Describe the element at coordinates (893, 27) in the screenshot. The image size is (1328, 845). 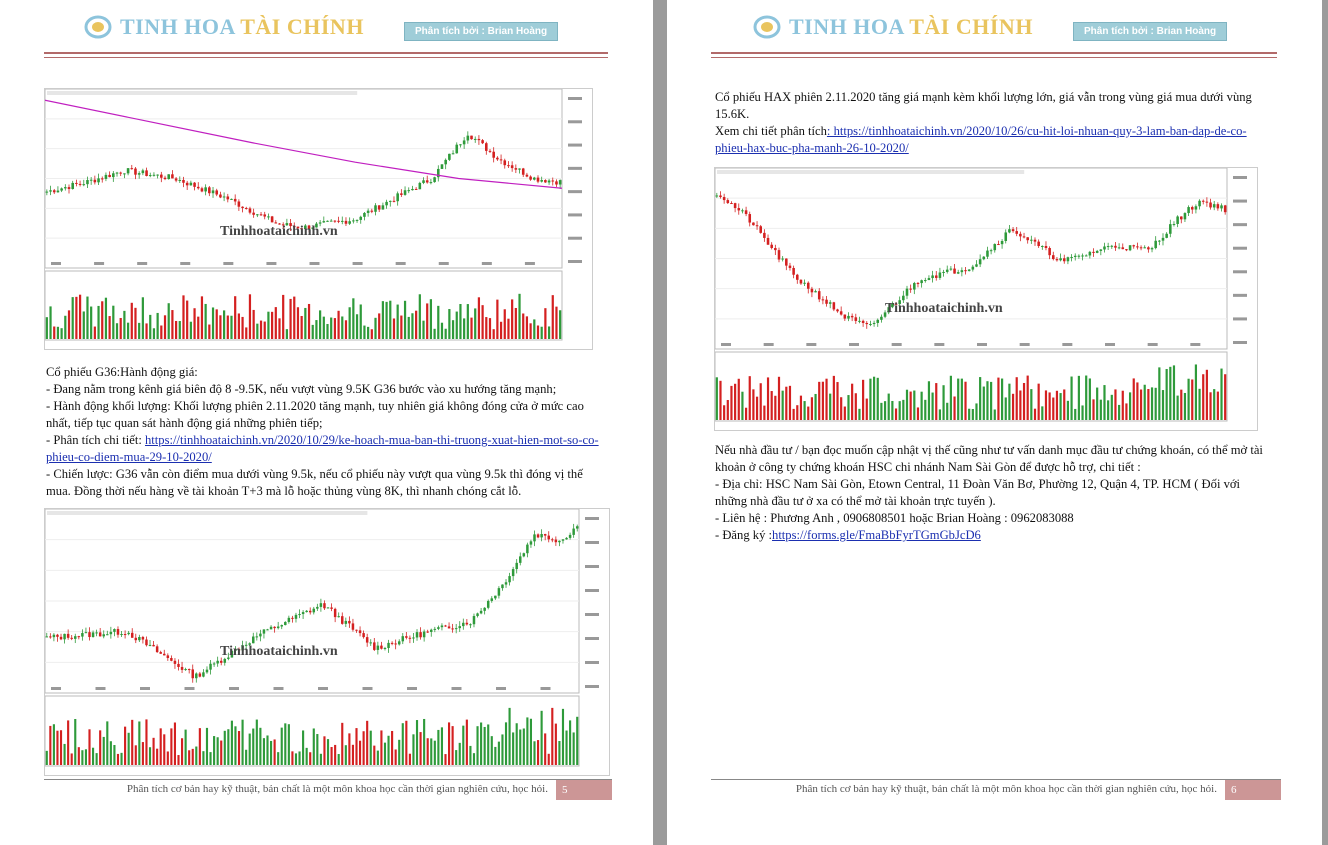
I see `brand-logo: TINH HOA TÀI CHÍNH` at that location.